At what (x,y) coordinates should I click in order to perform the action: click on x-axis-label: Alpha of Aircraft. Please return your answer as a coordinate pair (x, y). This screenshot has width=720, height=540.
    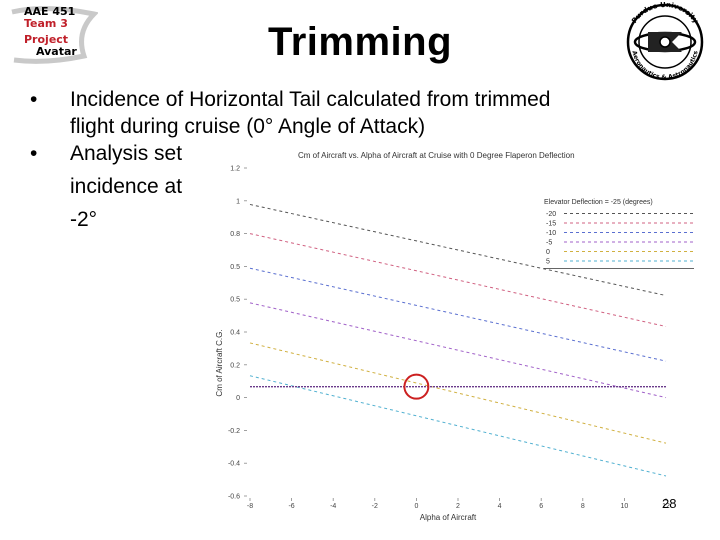
    Looking at the image, I should click on (448, 517).